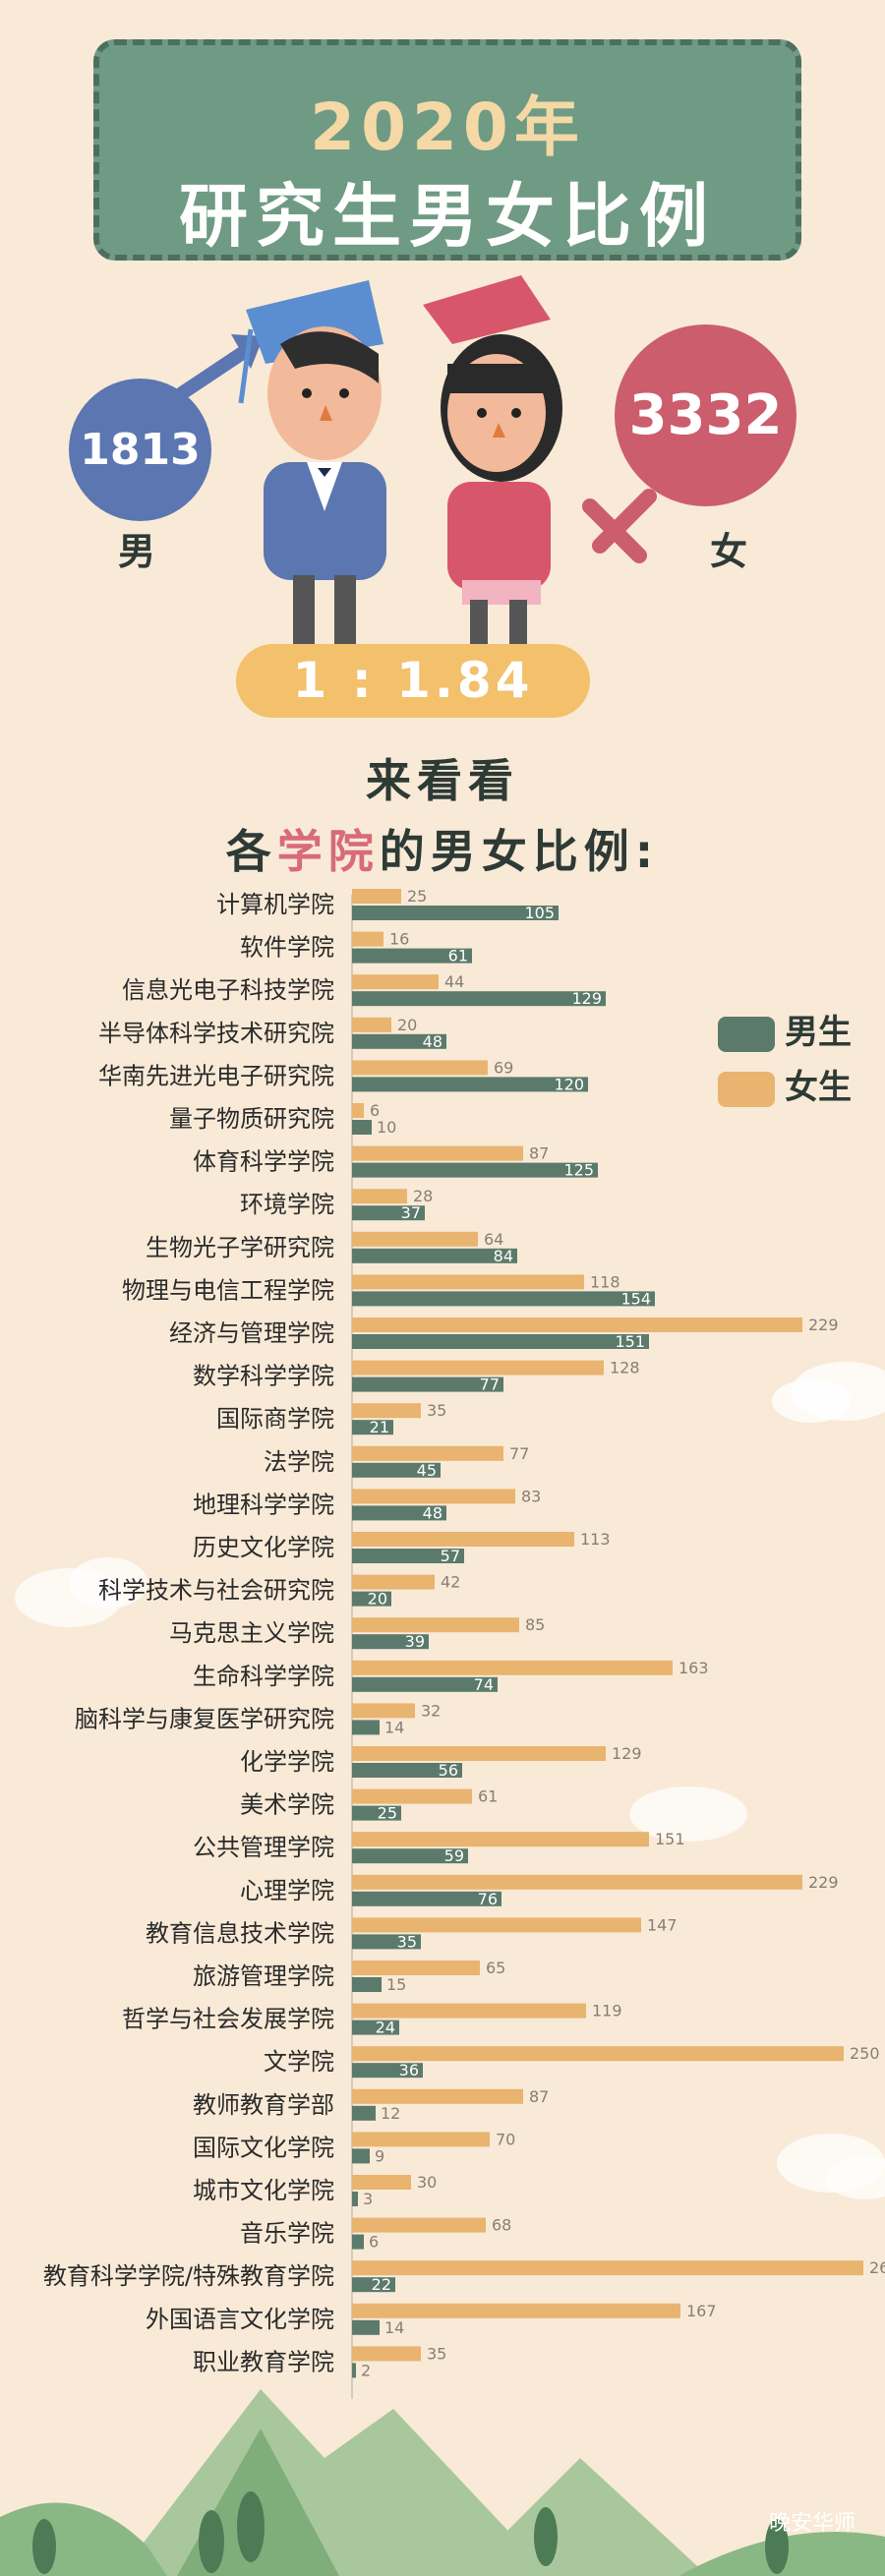 The height and width of the screenshot is (2576, 885). Describe the element at coordinates (488, 1899) in the screenshot. I see `male-value-label: 76` at that location.